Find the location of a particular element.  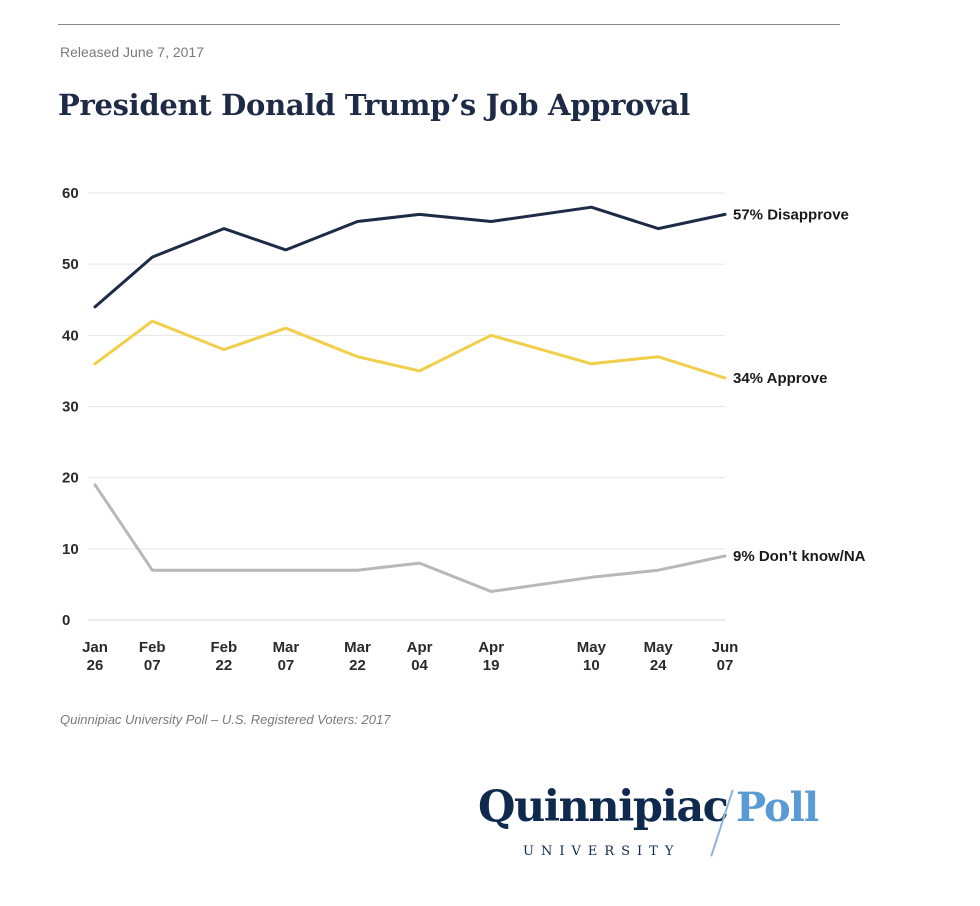

y-tick-label: 30 is located at coordinates (70, 407).